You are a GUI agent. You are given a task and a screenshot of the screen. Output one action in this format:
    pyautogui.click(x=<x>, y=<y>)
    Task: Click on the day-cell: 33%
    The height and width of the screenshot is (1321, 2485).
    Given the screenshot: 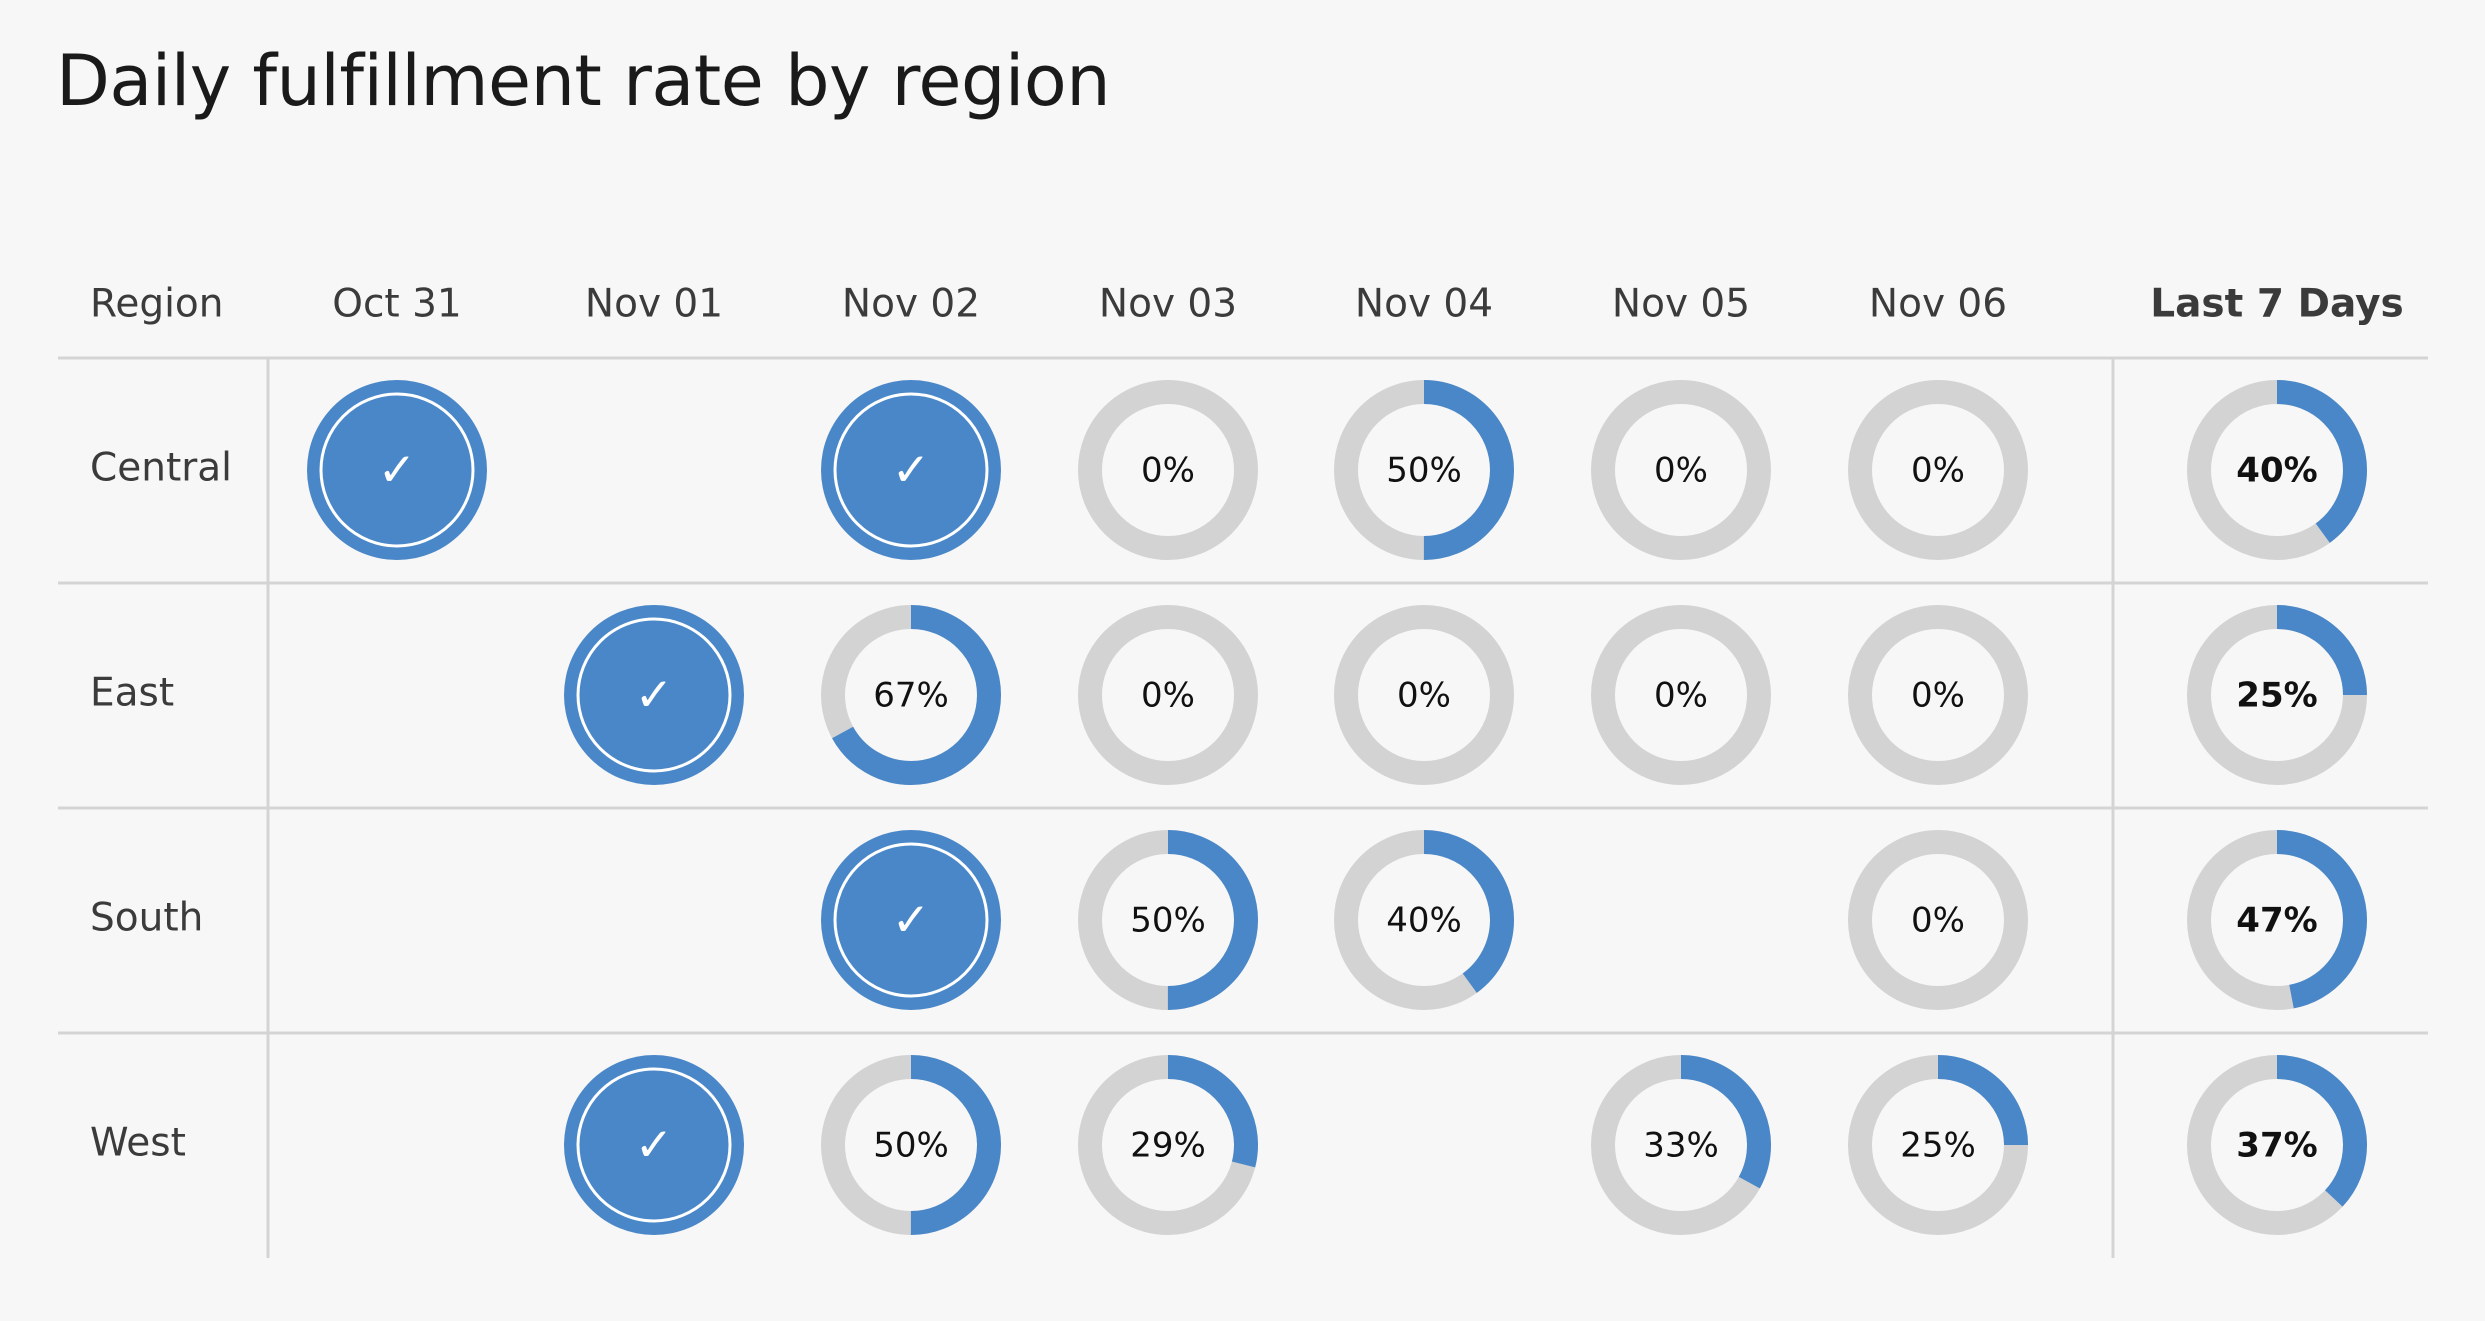 What is the action you would take?
    pyautogui.click(x=1681, y=1145)
    